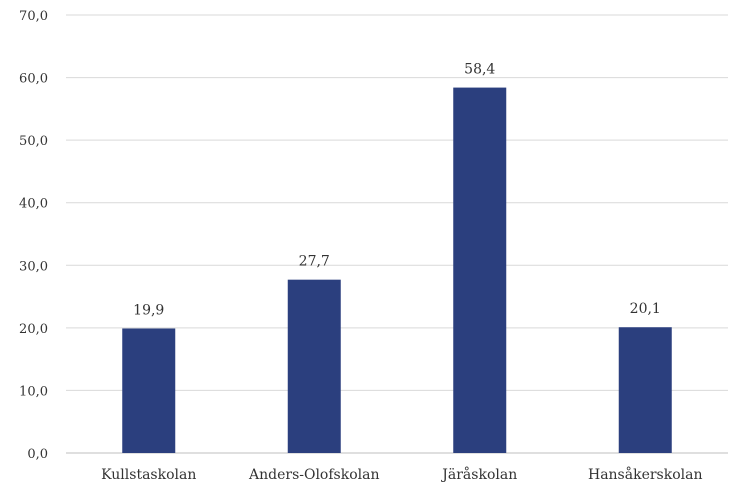 Image resolution: width=733 pixels, height=485 pixels. Describe the element at coordinates (645, 474) in the screenshot. I see `category-label: Hansåkerskolan` at that location.